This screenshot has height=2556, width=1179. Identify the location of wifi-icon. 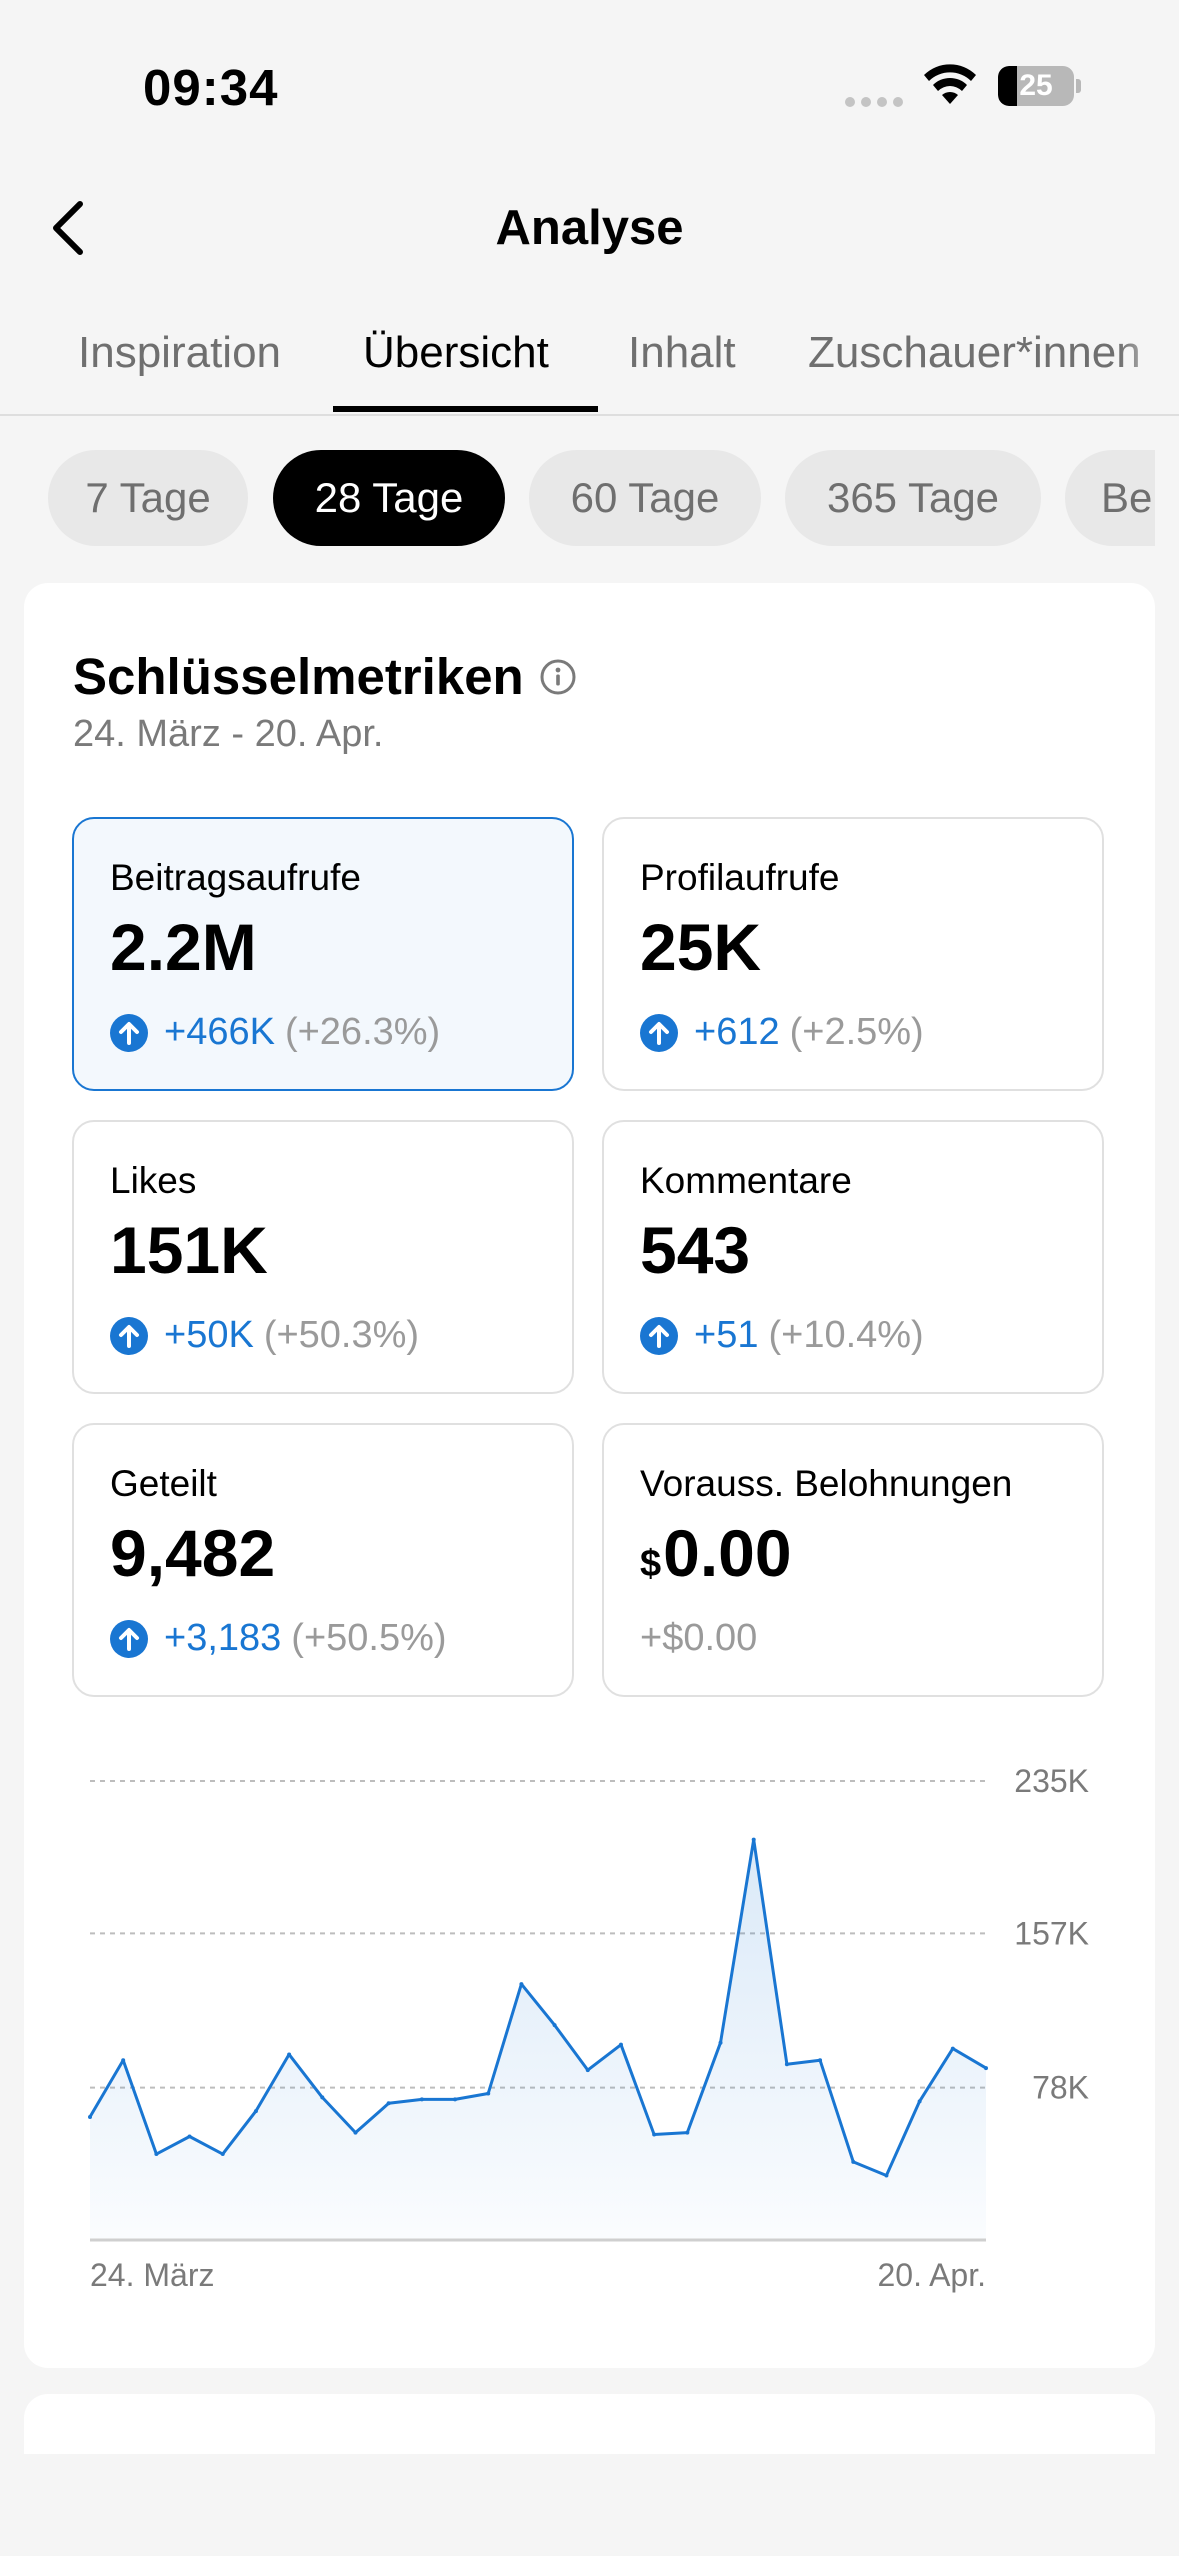
(950, 84).